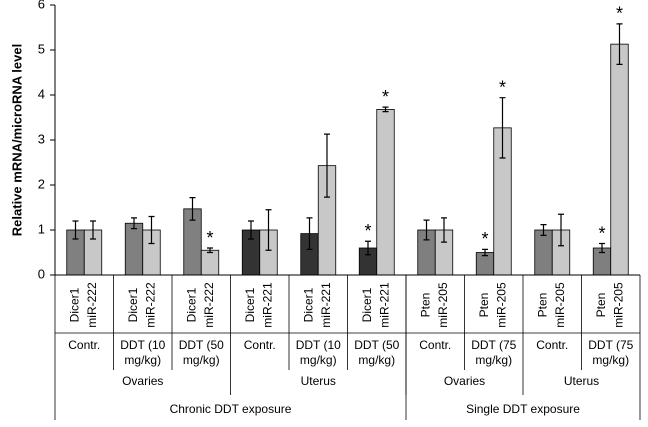 The width and height of the screenshot is (648, 427). What do you see at coordinates (41, 5) in the screenshot?
I see `y-tick-label: 6` at bounding box center [41, 5].